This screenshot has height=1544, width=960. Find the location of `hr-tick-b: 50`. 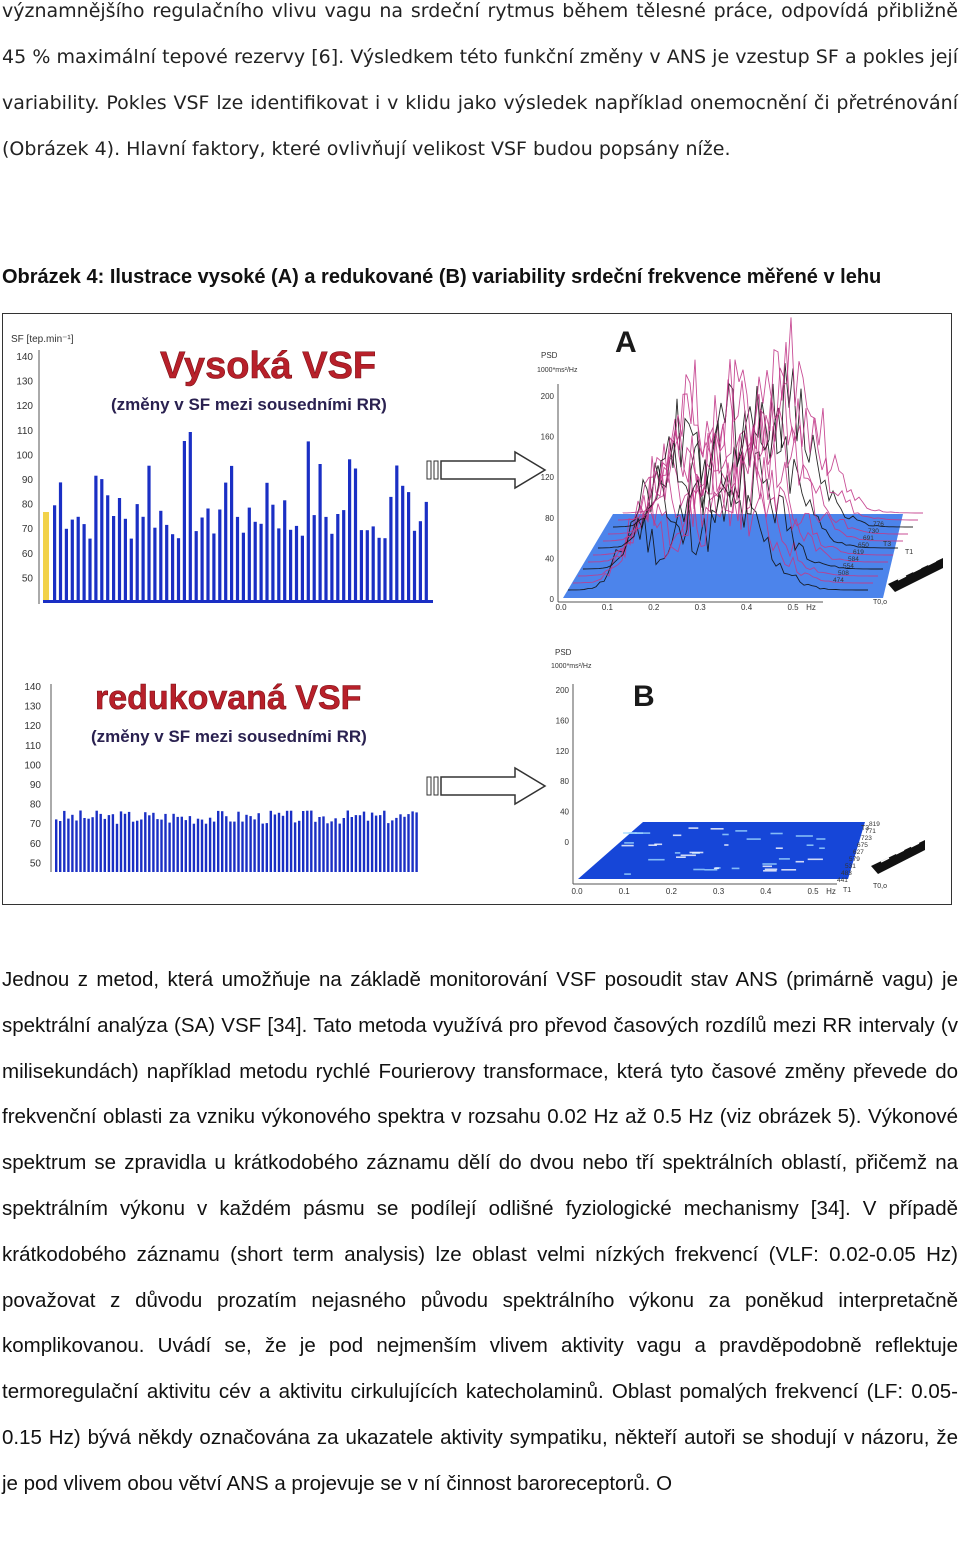

hr-tick-b: 50 is located at coordinates (36, 863).